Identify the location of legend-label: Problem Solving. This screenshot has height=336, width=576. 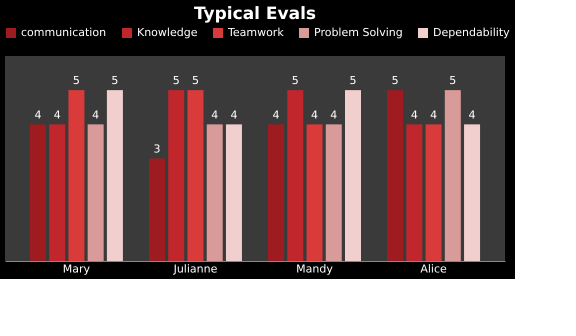
(358, 32).